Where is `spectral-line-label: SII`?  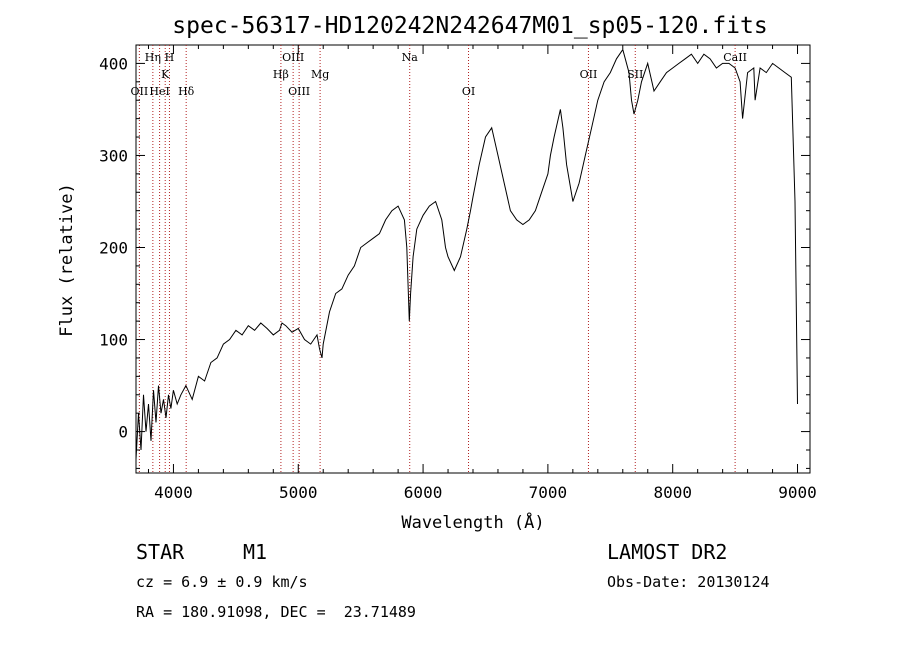 spectral-line-label: SII is located at coordinates (635, 74).